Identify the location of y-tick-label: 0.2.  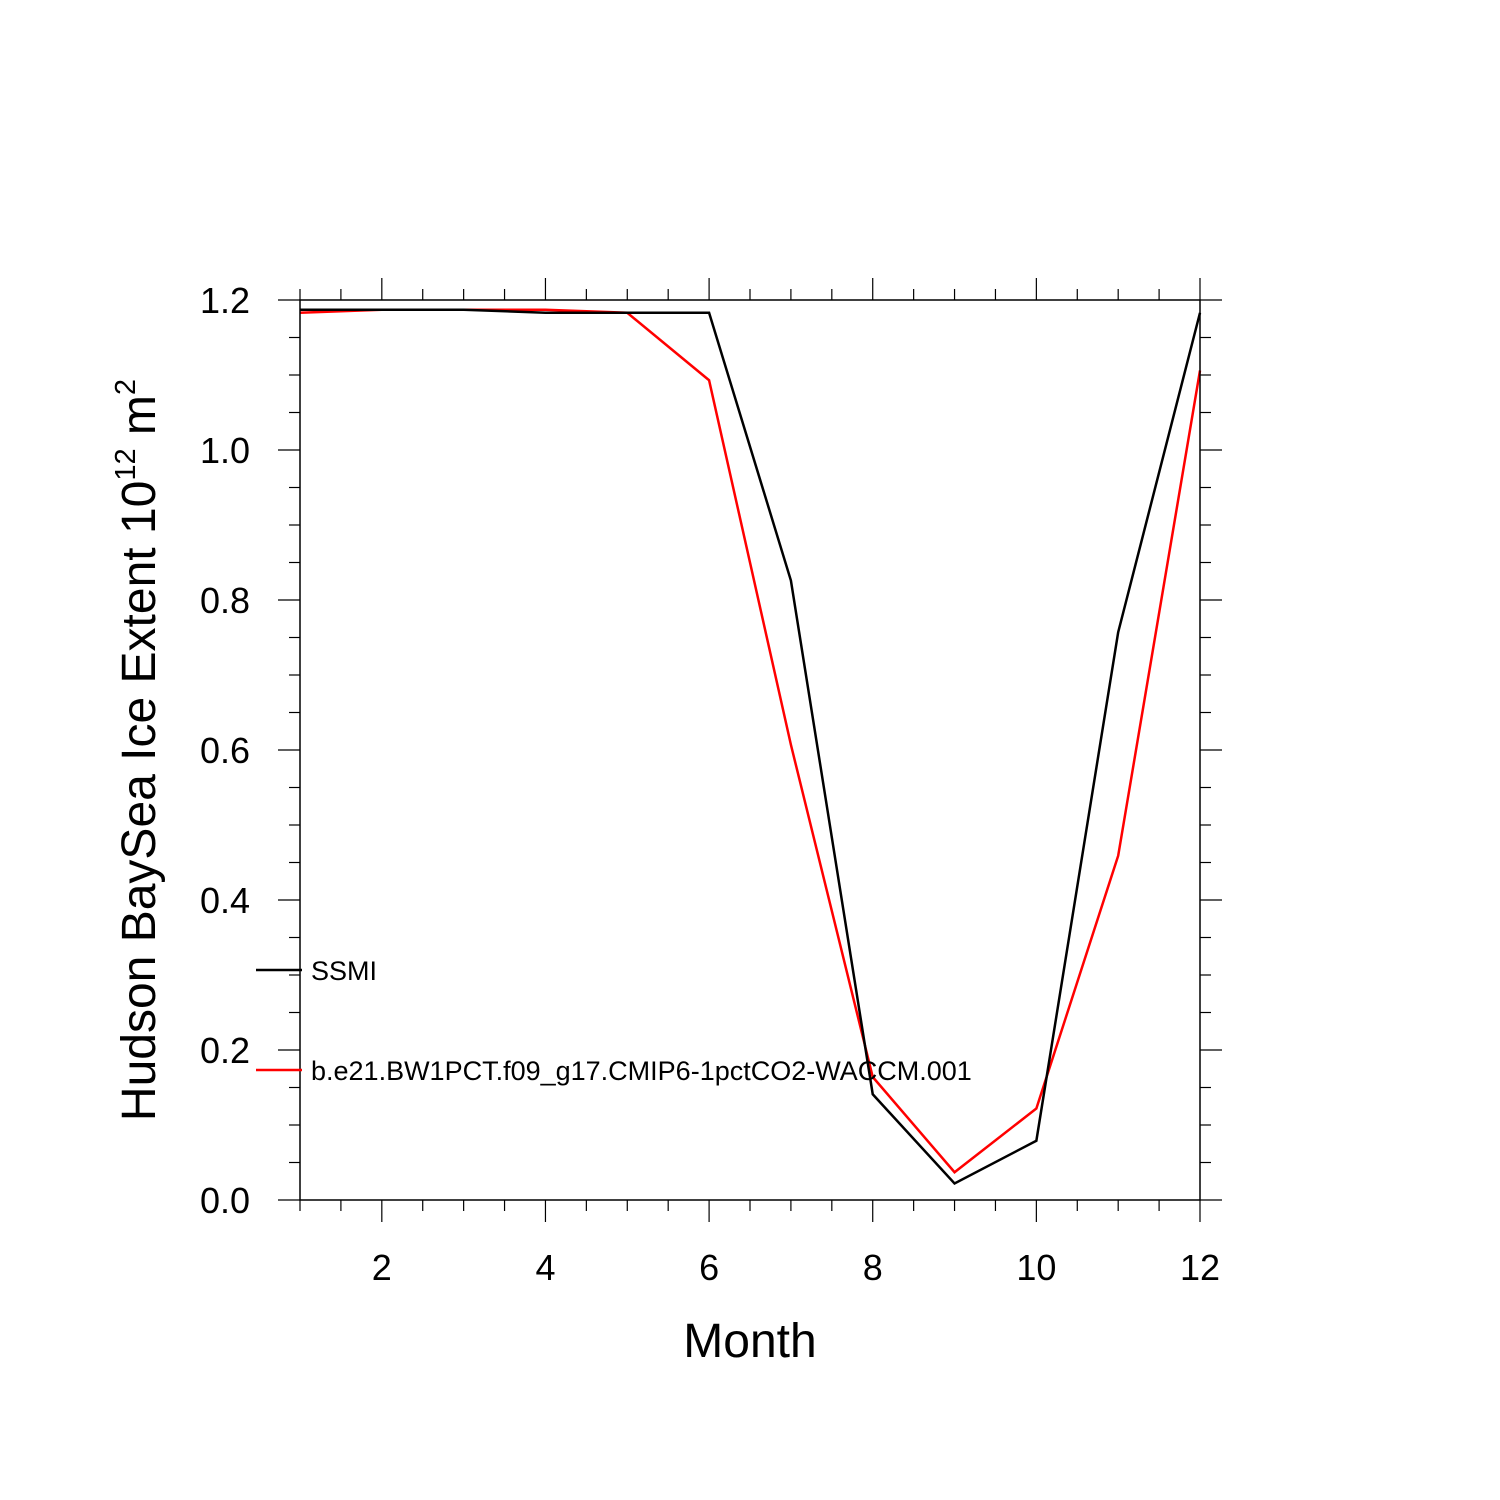
(225, 1050).